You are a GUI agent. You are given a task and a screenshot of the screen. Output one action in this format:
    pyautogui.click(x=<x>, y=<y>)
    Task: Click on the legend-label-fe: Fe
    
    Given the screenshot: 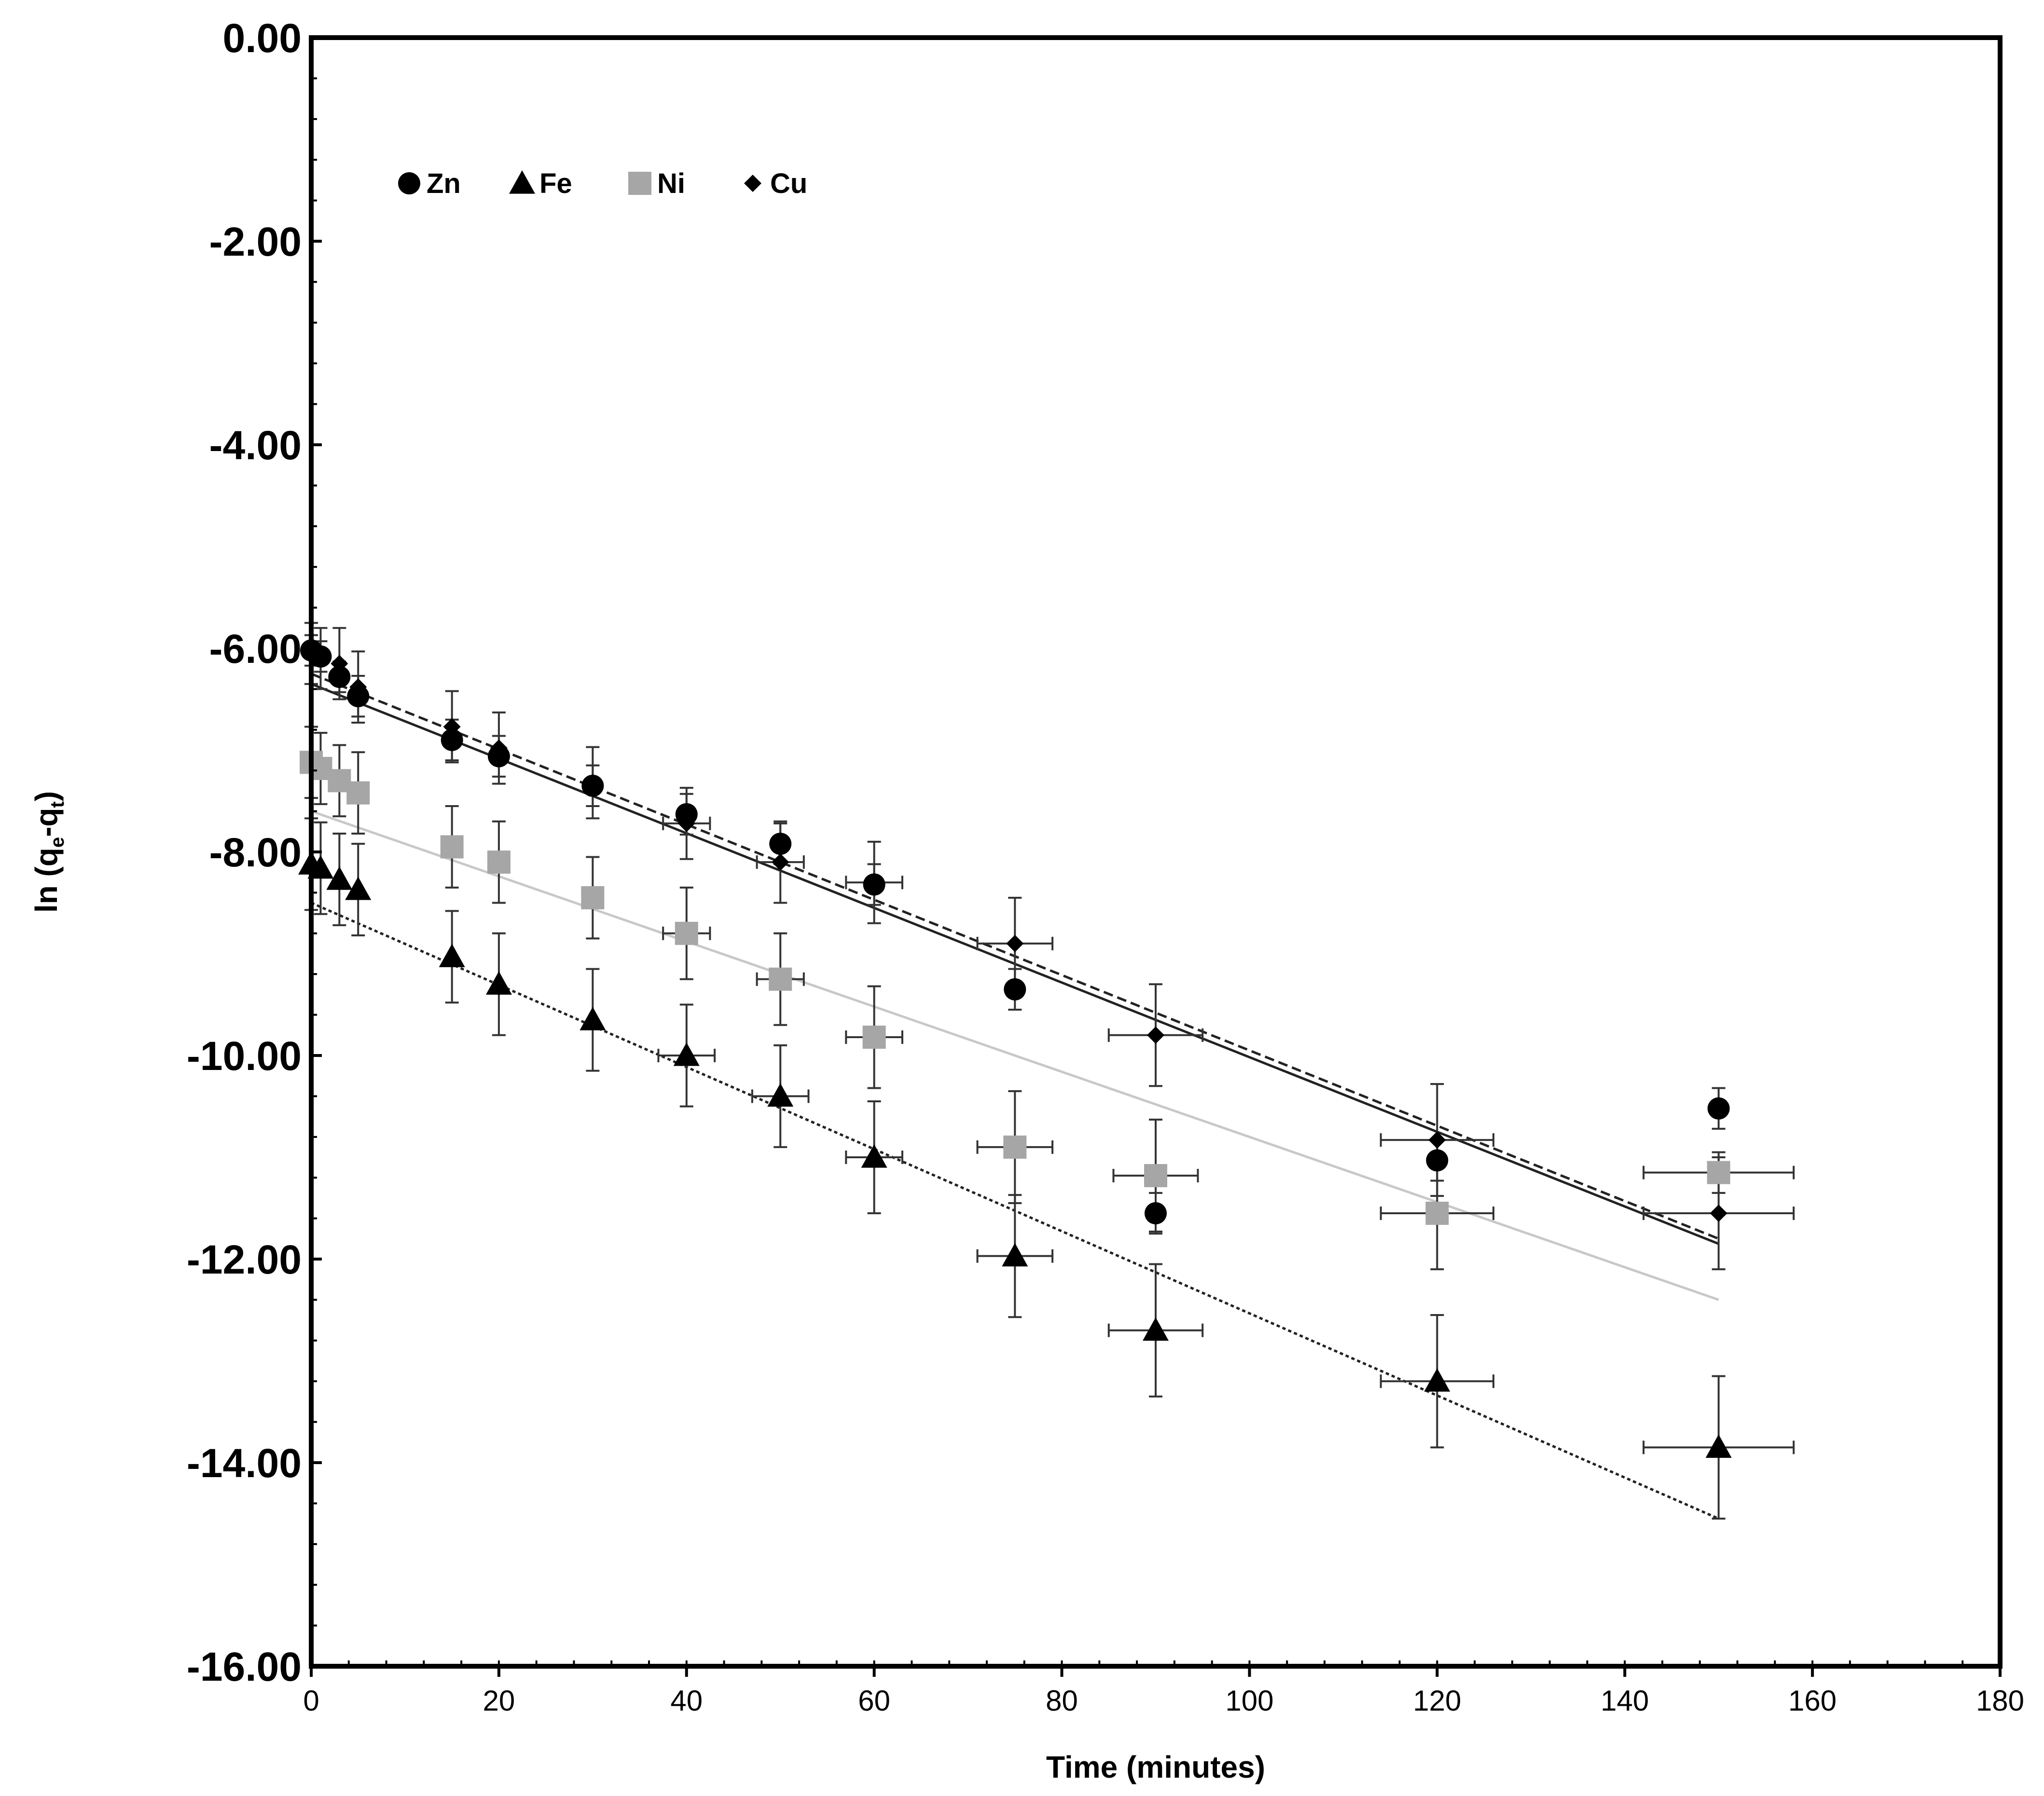 What is the action you would take?
    pyautogui.click(x=556, y=184)
    